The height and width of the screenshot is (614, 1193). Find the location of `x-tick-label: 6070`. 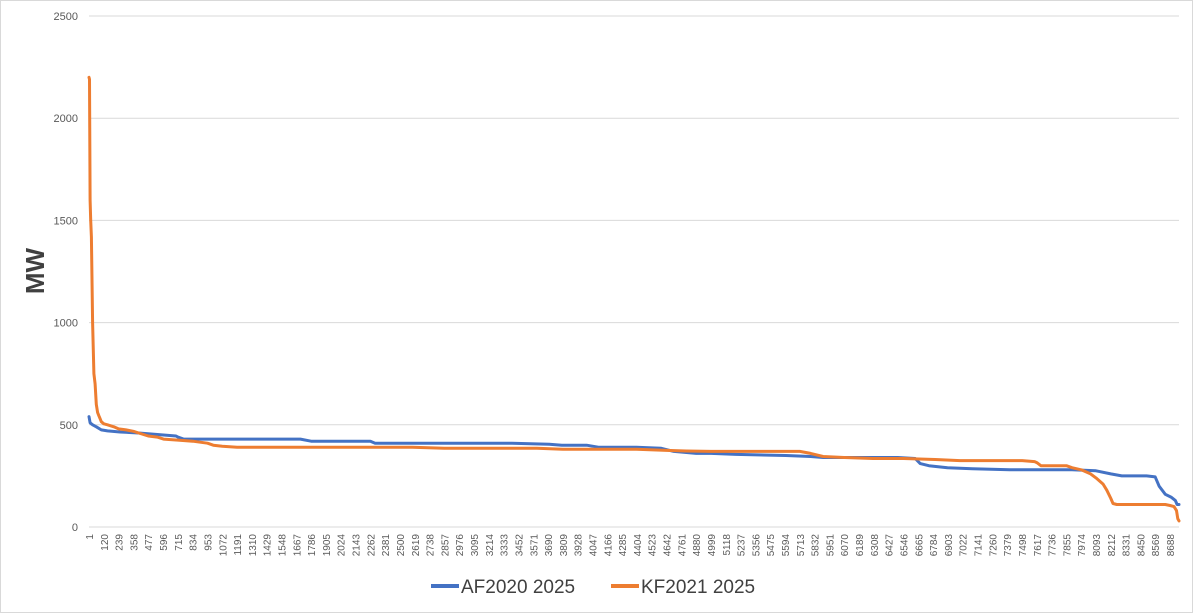

x-tick-label: 6070 is located at coordinates (845, 545).